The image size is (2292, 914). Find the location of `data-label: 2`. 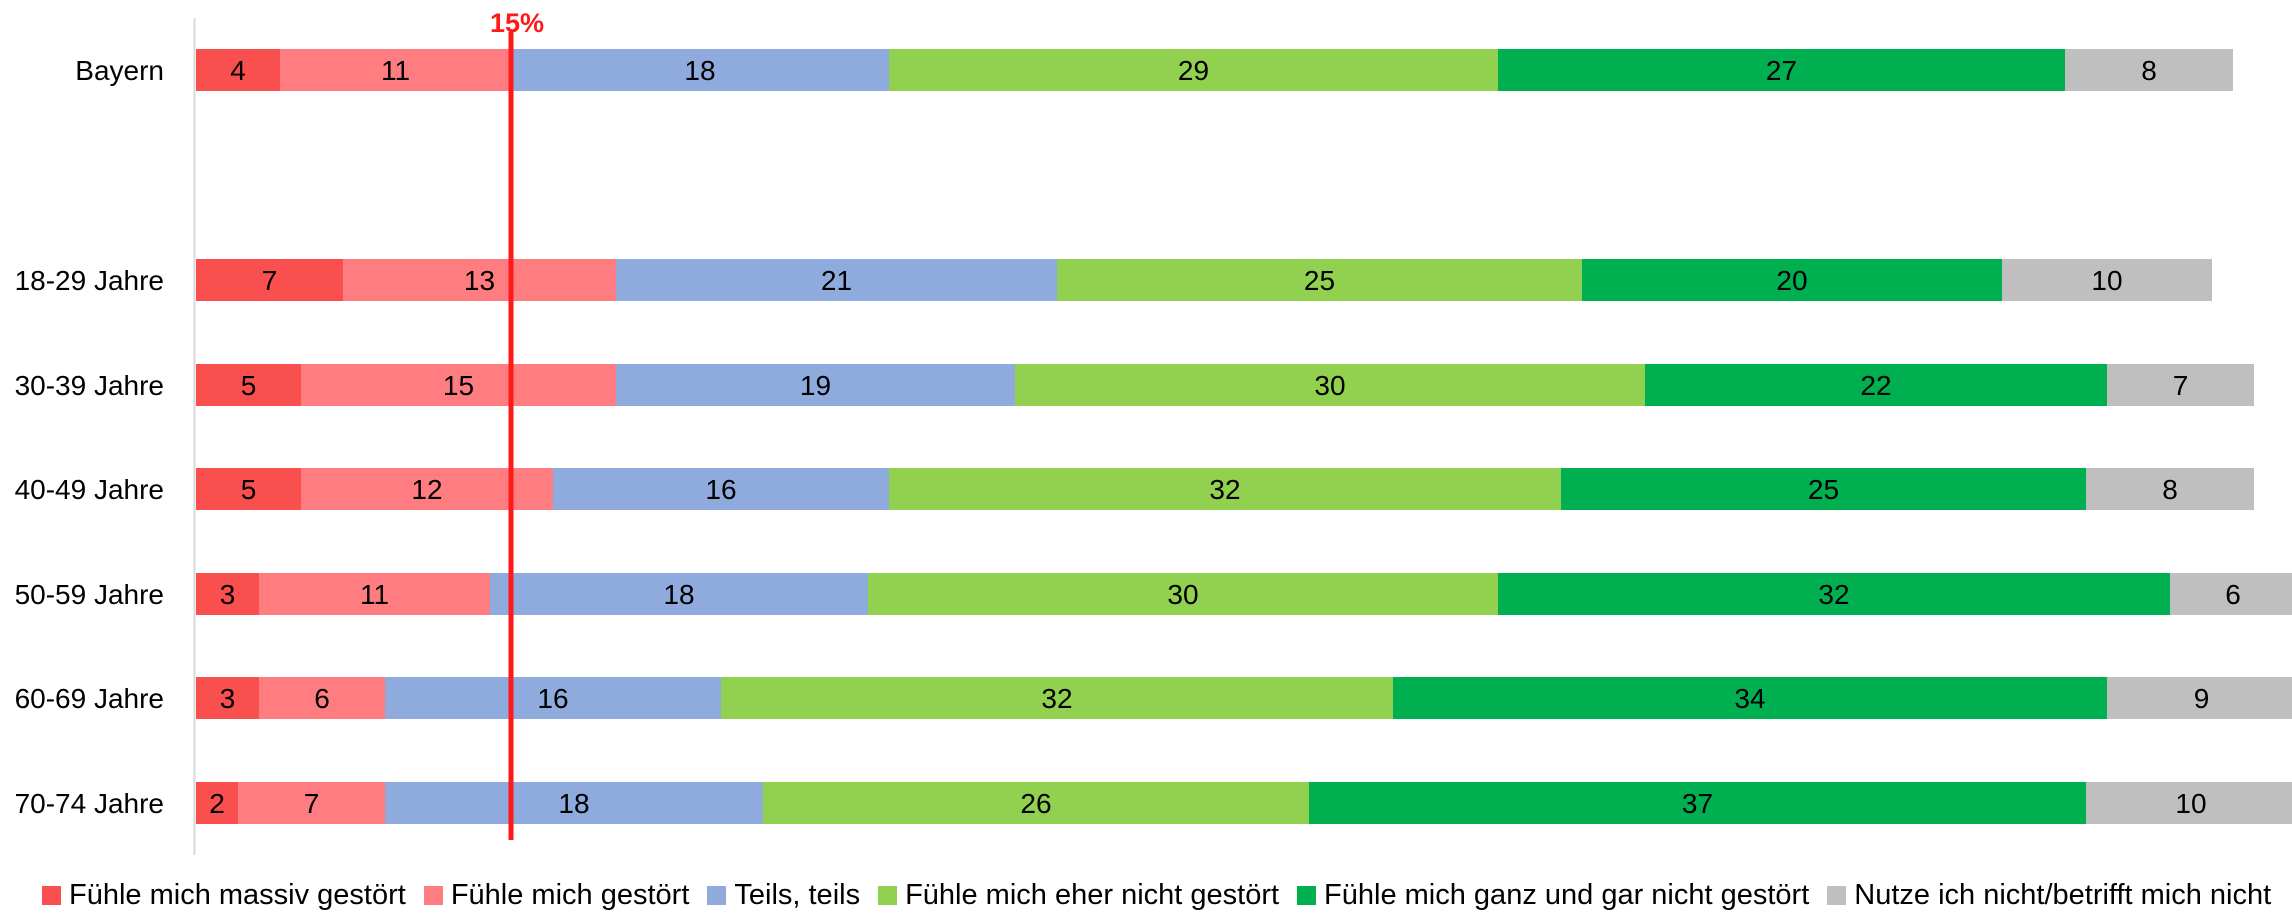

data-label: 2 is located at coordinates (217, 803).